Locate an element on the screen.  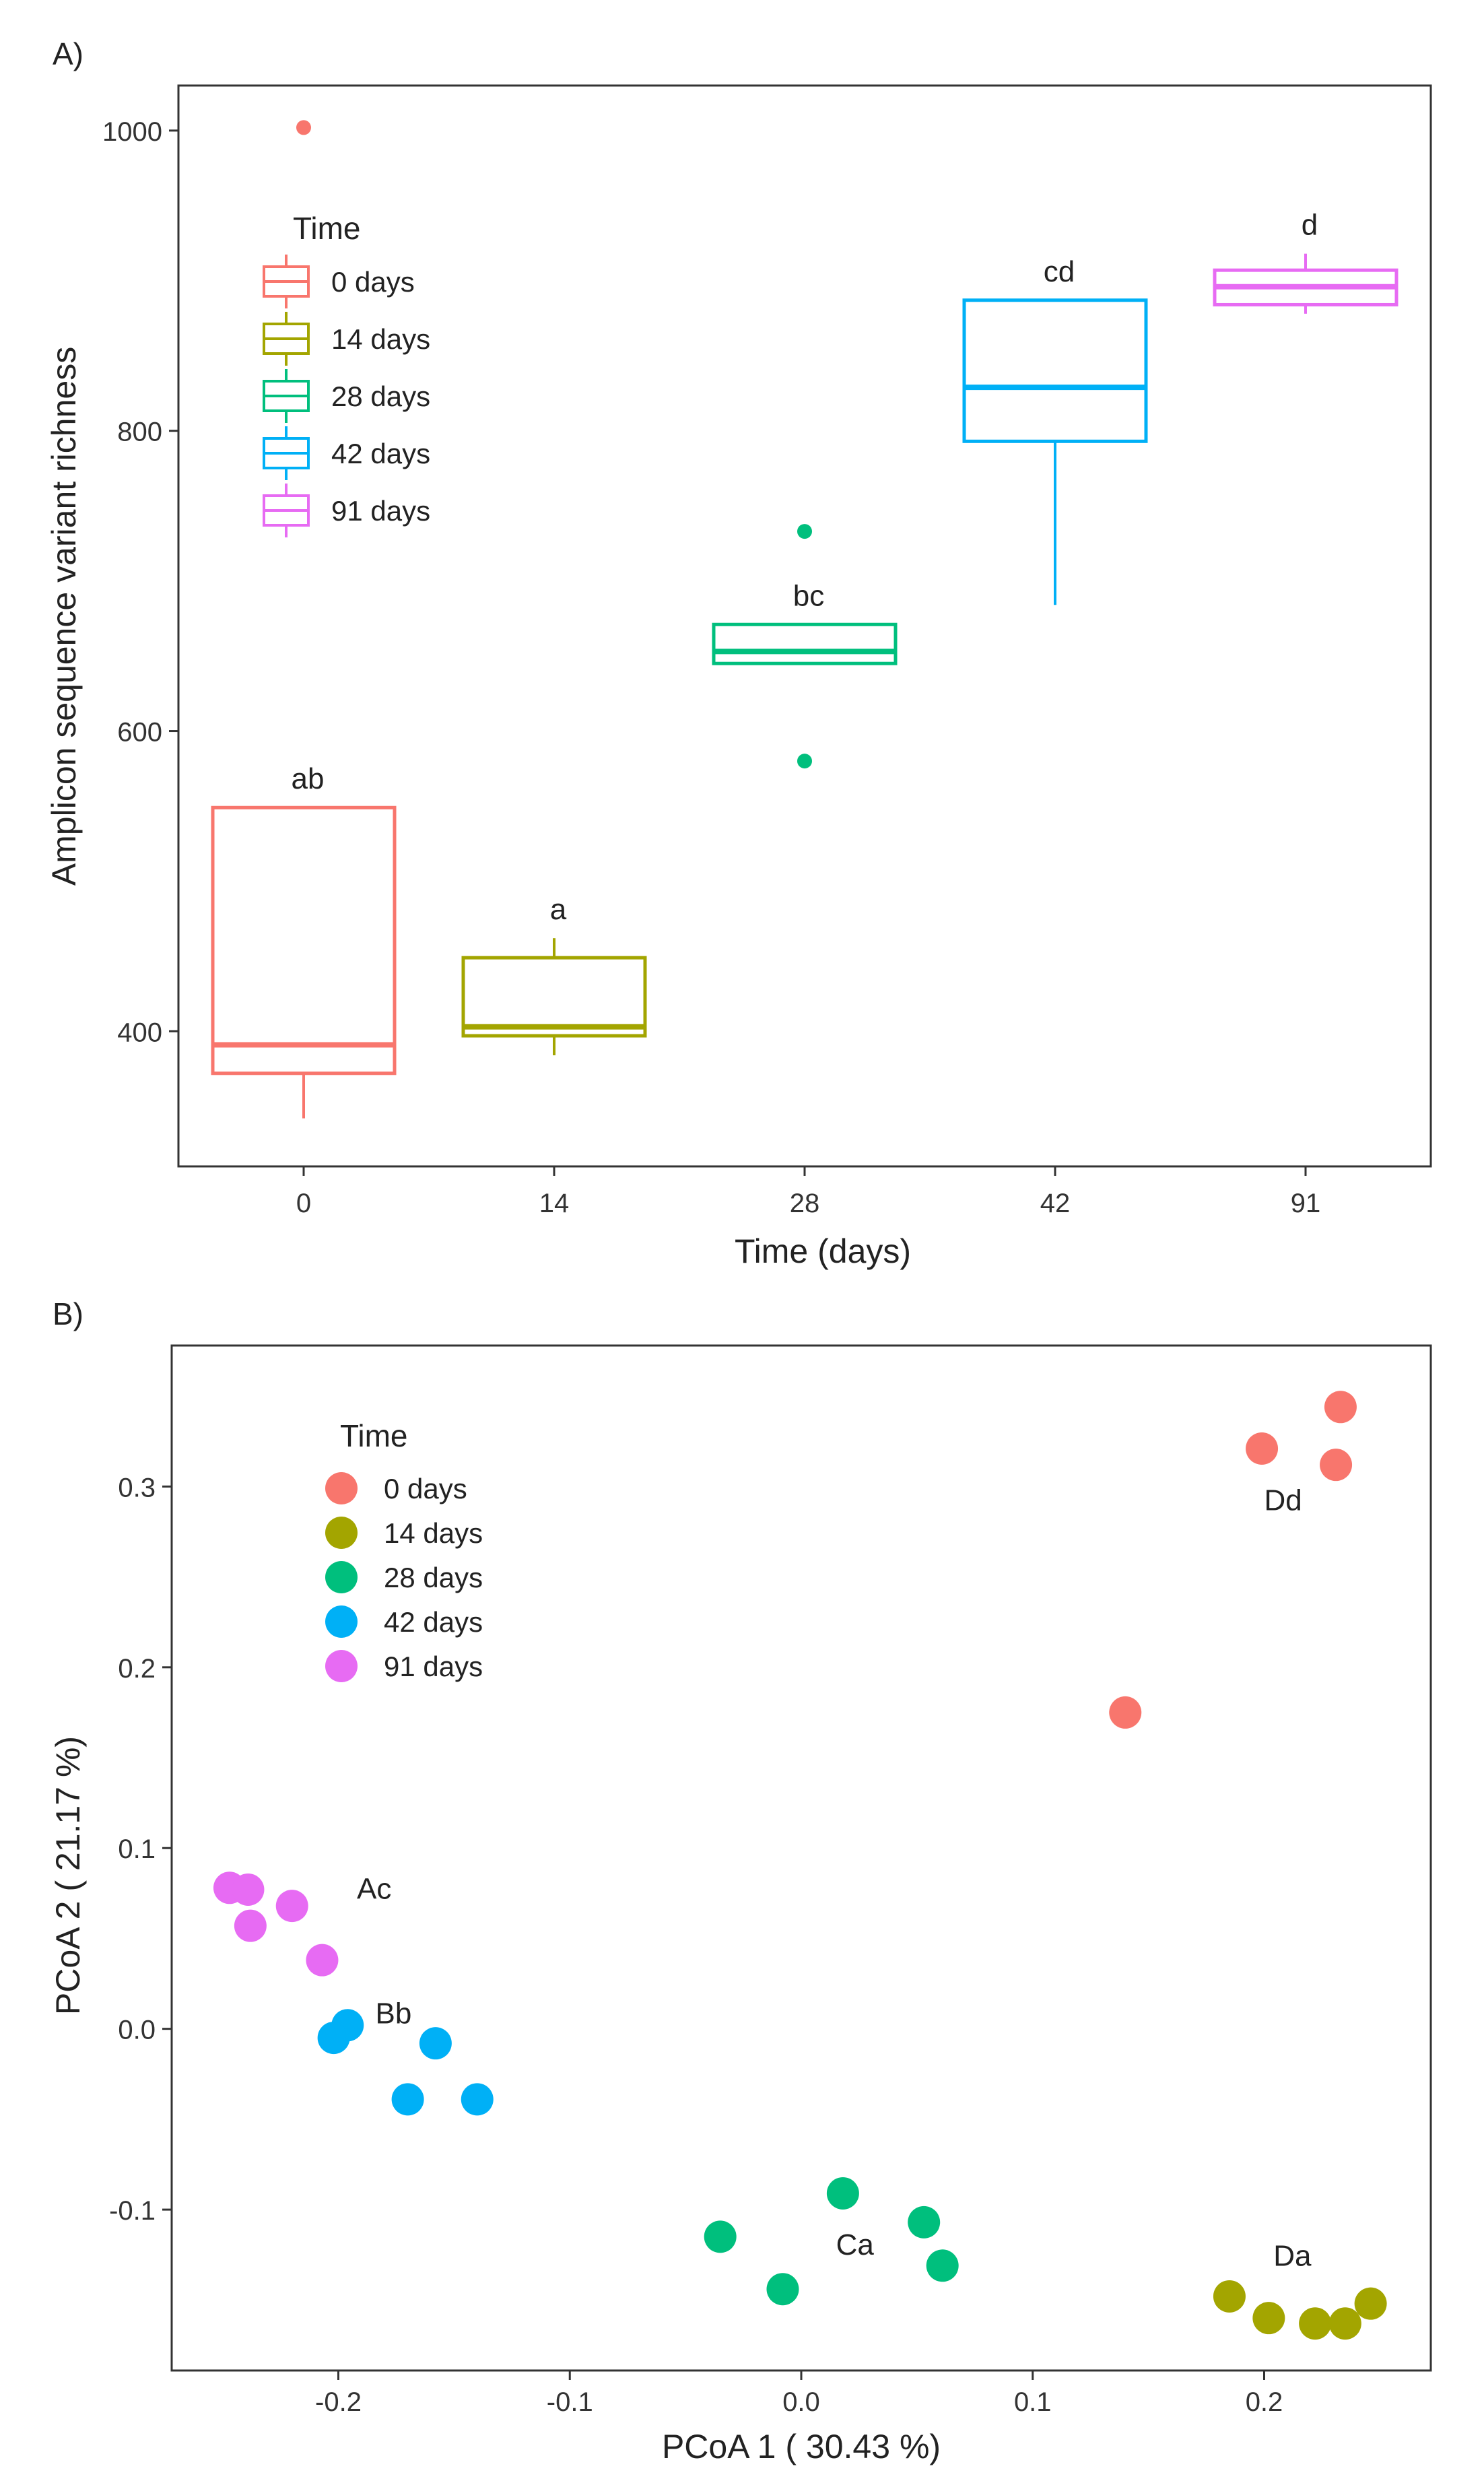
plot-a-legend: Time 0 days 14 days 28 days 42 days 91 days is located at coordinates (346, 374).